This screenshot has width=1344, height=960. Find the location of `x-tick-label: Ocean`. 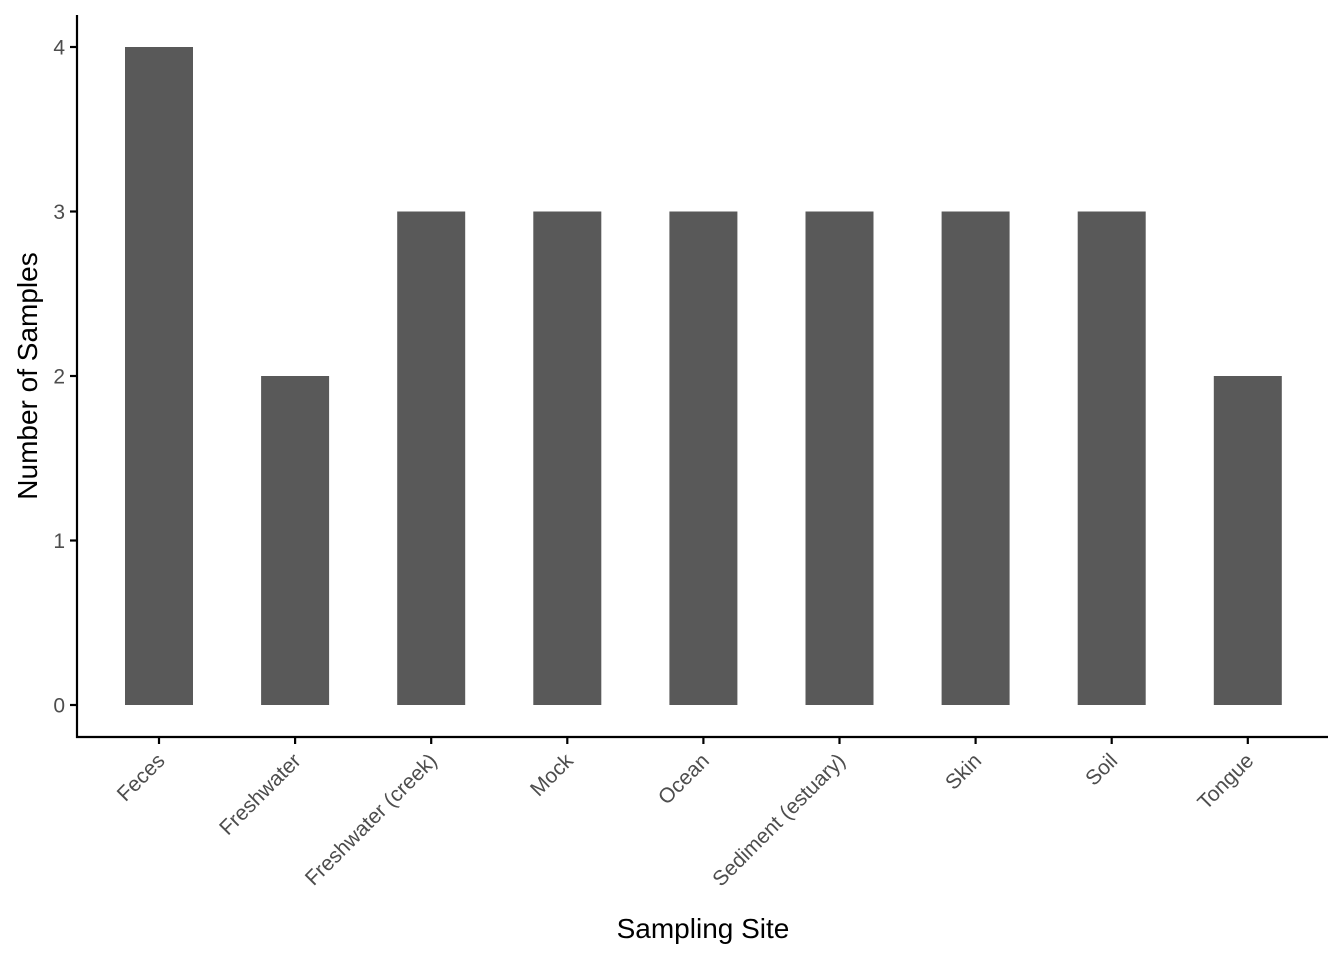

x-tick-label: Ocean is located at coordinates (684, 779).